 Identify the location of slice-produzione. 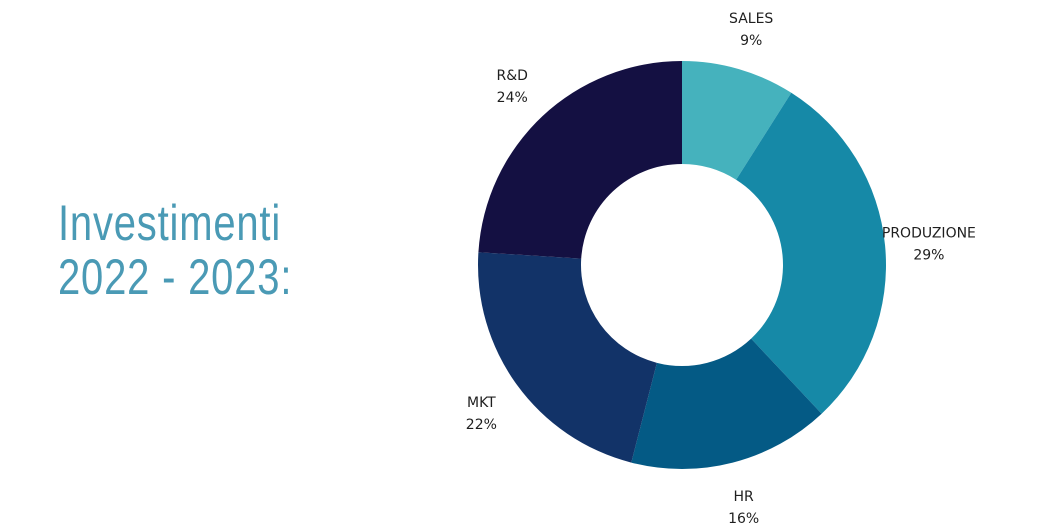
(811, 253).